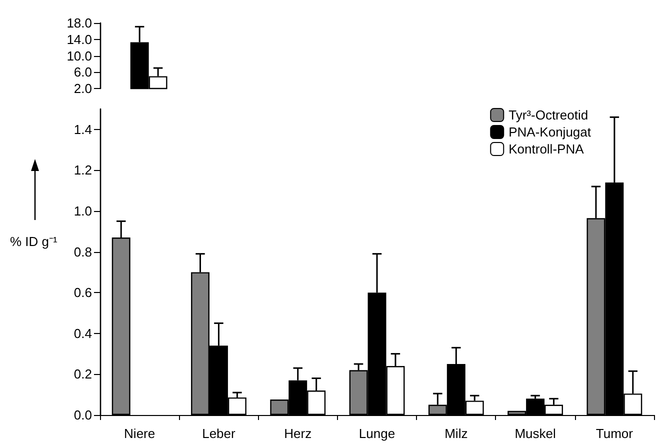  Describe the element at coordinates (83, 170) in the screenshot. I see `y-tick-label: 1.2` at that location.